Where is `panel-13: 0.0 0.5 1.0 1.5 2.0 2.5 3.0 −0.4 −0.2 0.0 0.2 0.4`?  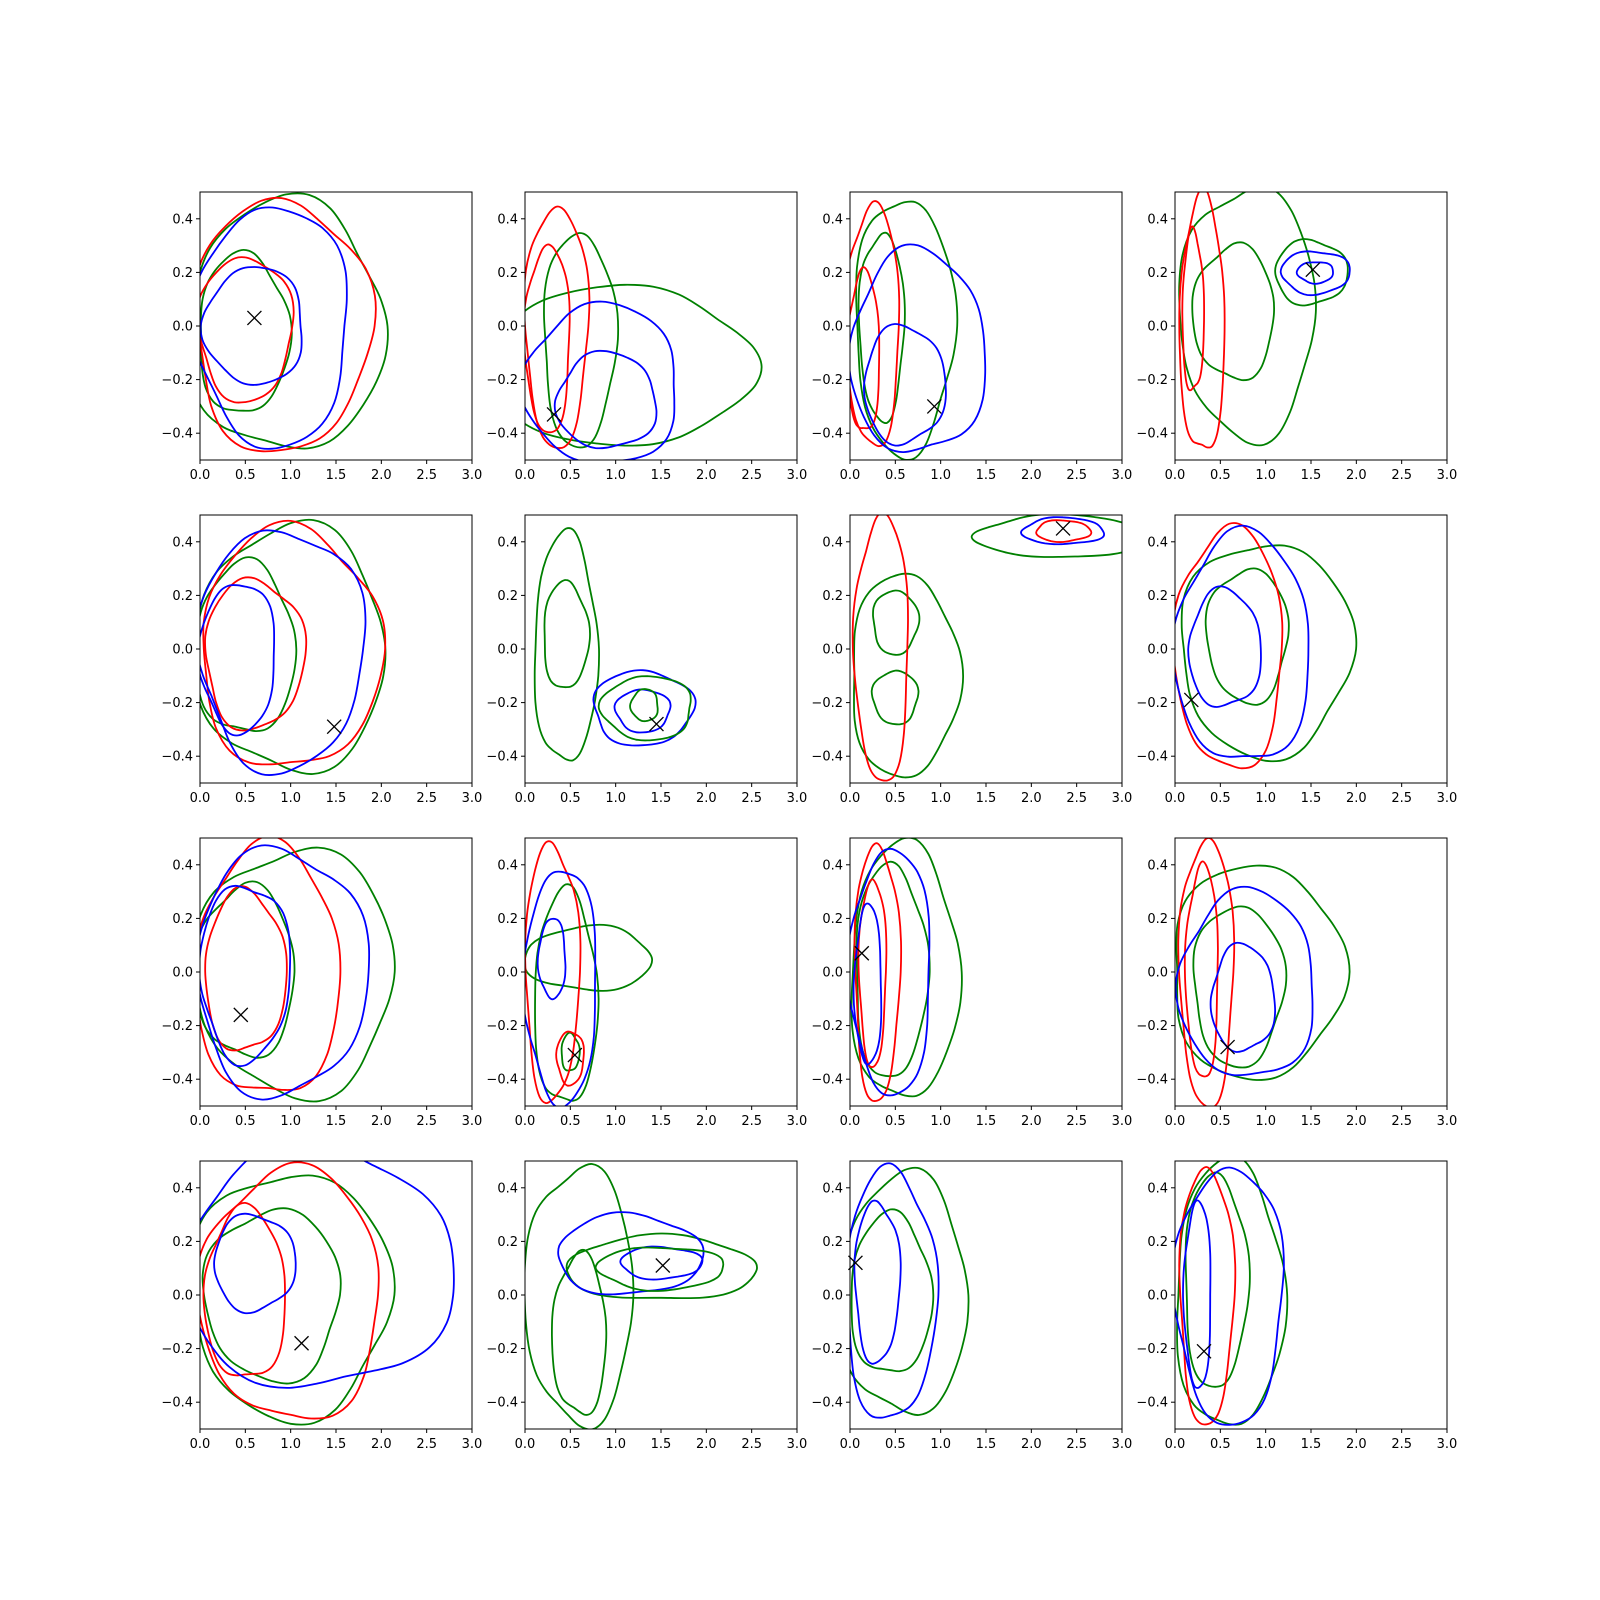
panel-13: 0.0 0.5 1.0 1.5 2.0 2.5 3.0 −0.4 −0.2 0.0 0.2 0.4 is located at coordinates (321, 1306).